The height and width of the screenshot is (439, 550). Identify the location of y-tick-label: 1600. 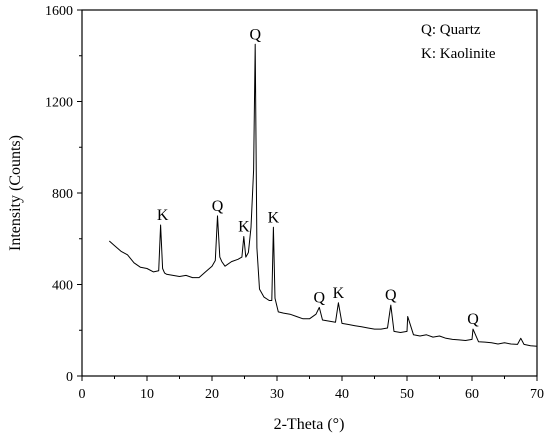
(59, 11).